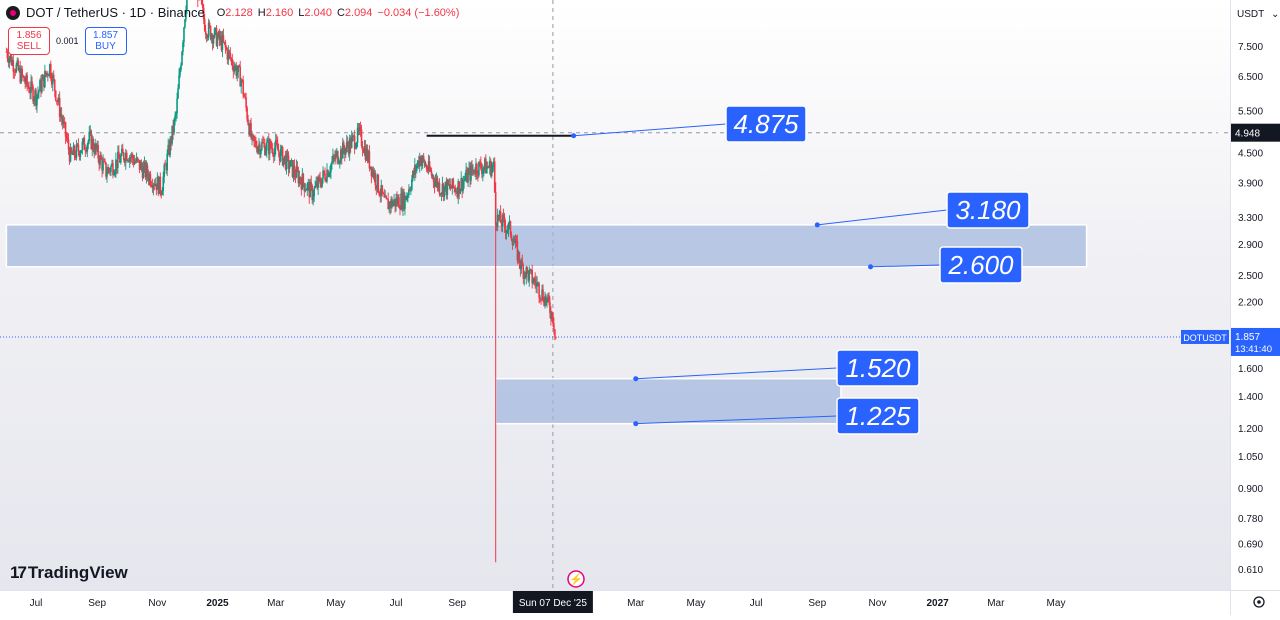 The image size is (1280, 620). What do you see at coordinates (105, 41) in the screenshot?
I see `buy-button: 1.857 BUY` at bounding box center [105, 41].